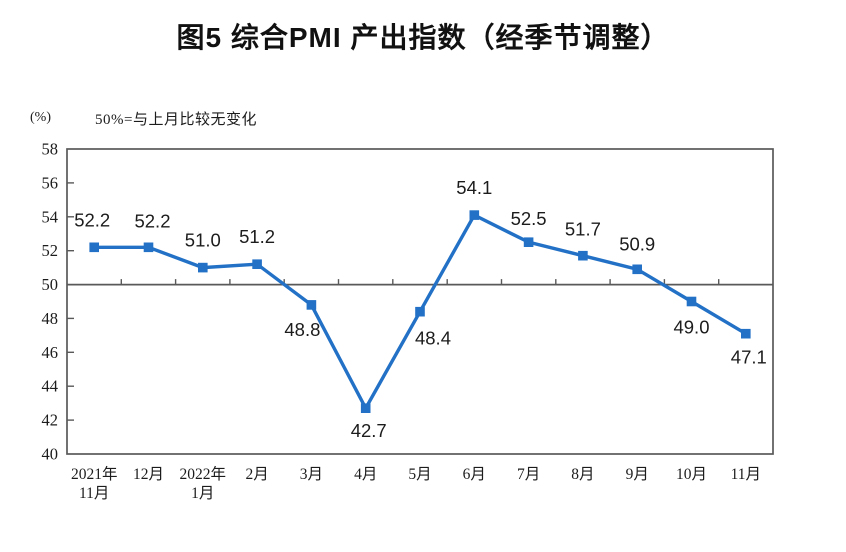  What do you see at coordinates (311, 474) in the screenshot?
I see `svg-text: 3月` at bounding box center [311, 474].